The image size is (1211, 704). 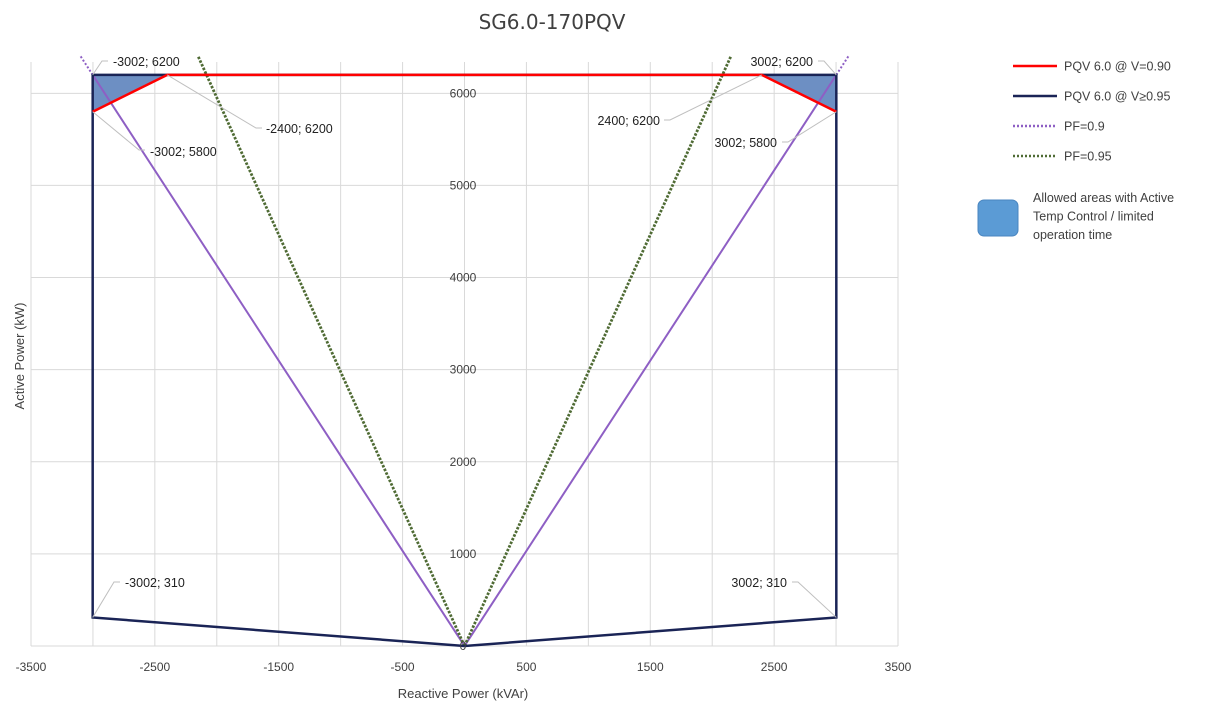 What do you see at coordinates (1103, 198) in the screenshot?
I see `legend-label-allowed-area: Allowed areas with Active` at bounding box center [1103, 198].